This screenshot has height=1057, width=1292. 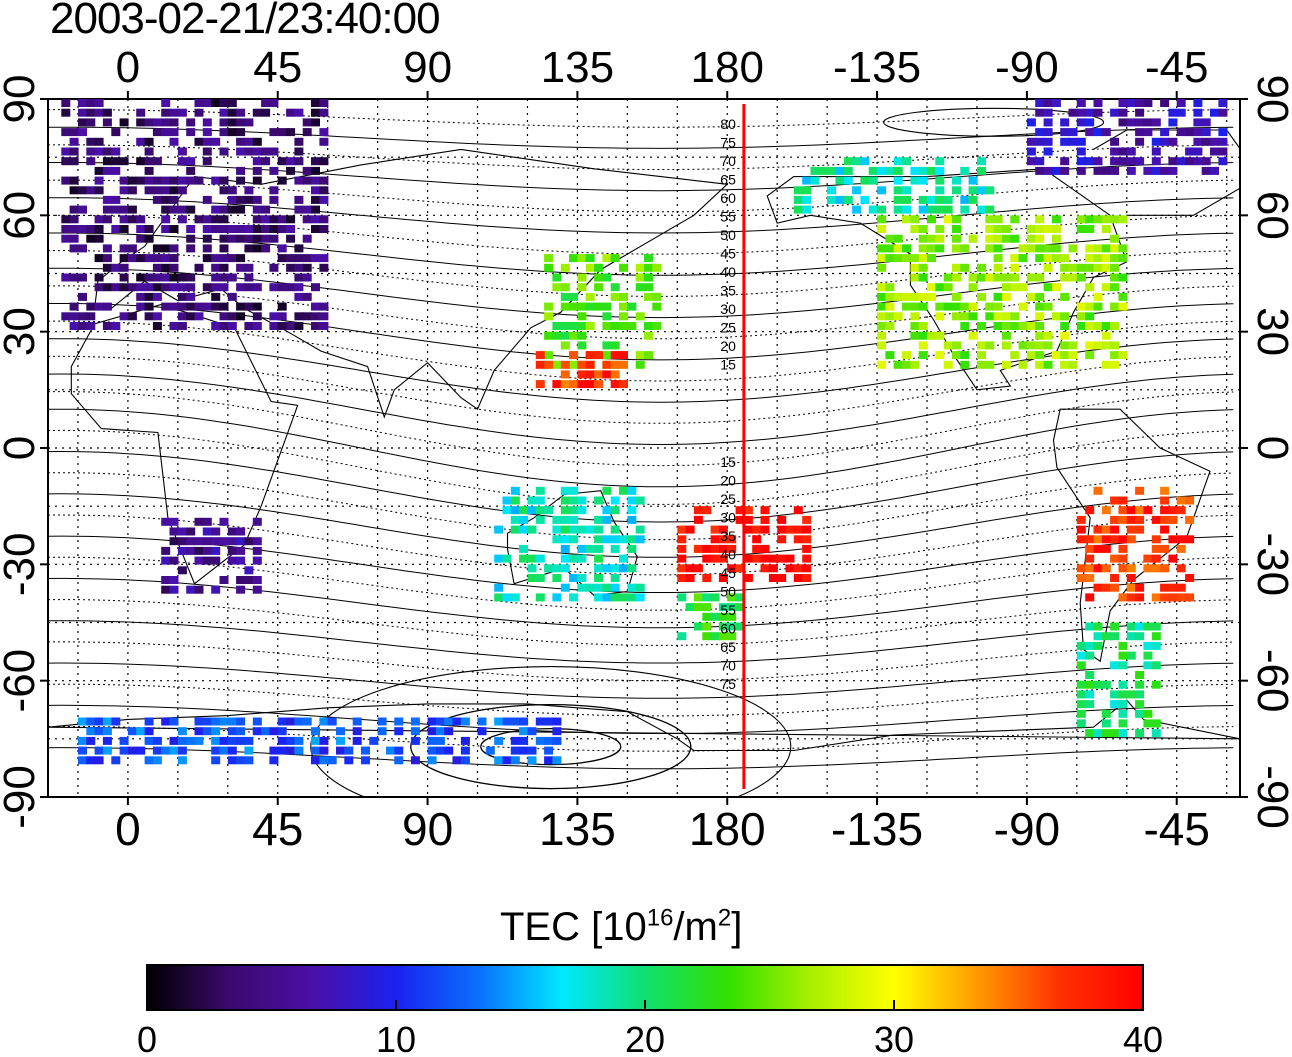 What do you see at coordinates (1027, 67) in the screenshot?
I see `top-tick-label: -90` at bounding box center [1027, 67].